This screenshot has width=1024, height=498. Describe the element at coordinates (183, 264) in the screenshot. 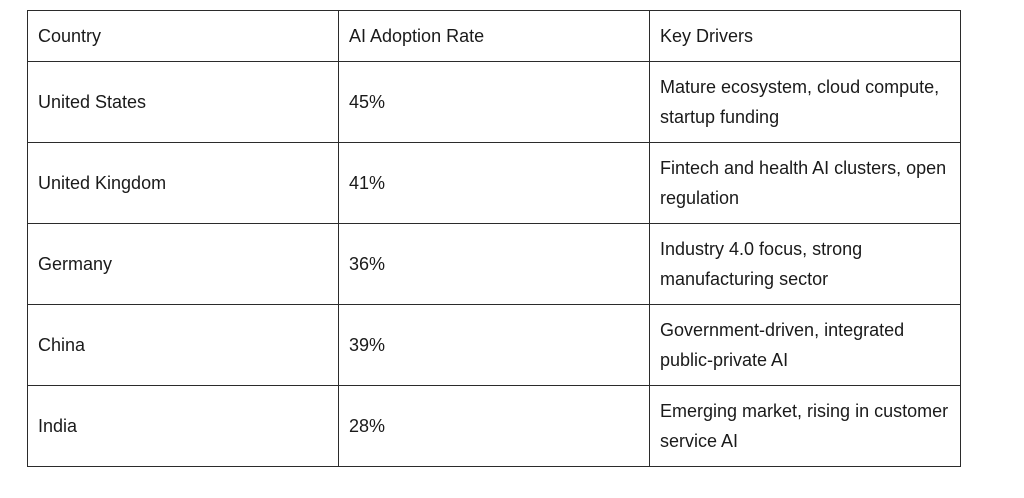

I see `cell-country: Germany` at that location.